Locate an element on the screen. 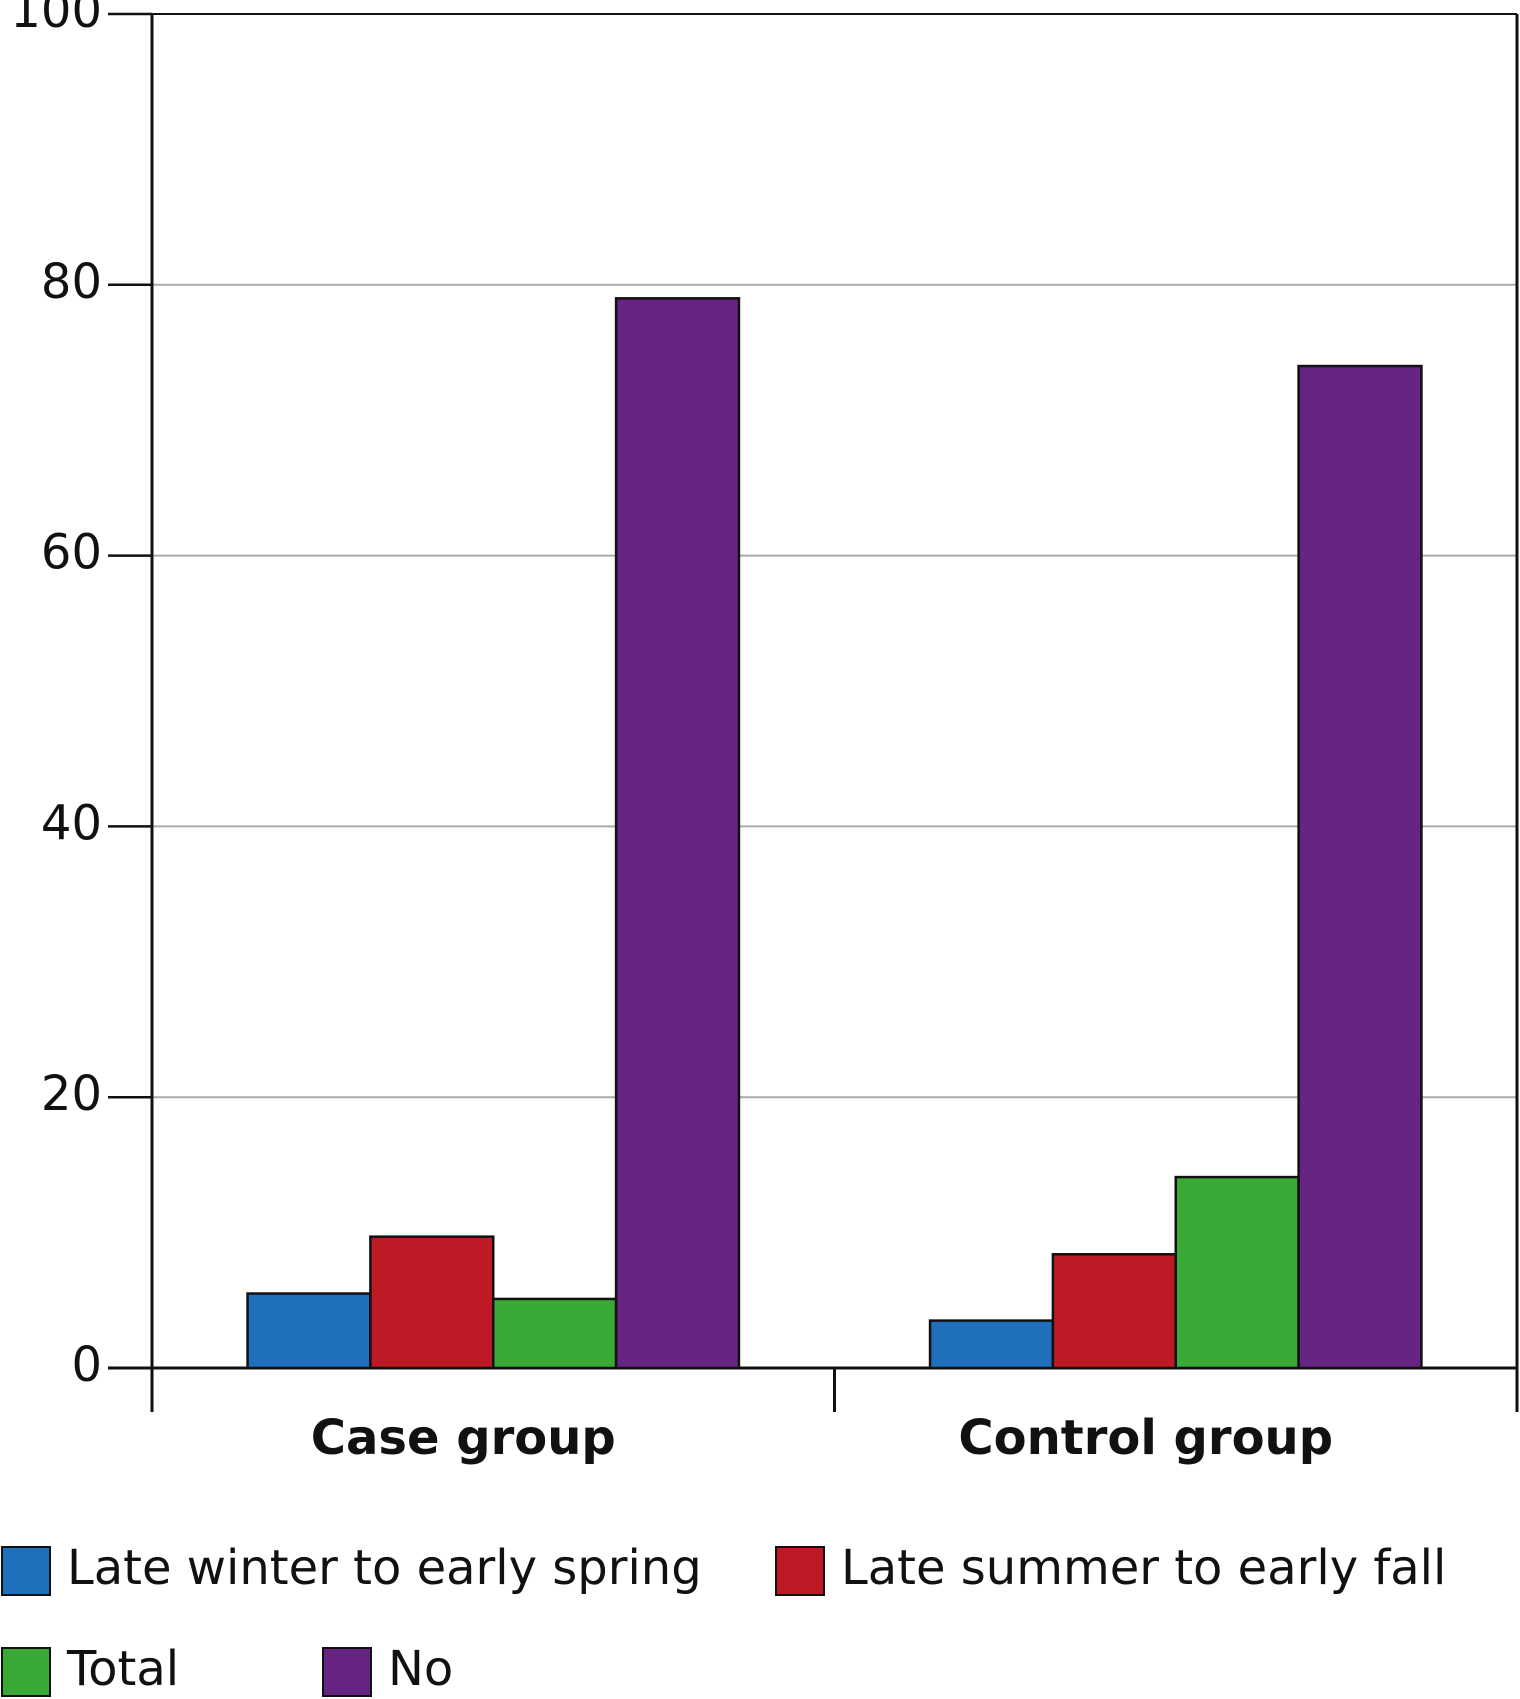  y-tick-label: 100 is located at coordinates (56, 19).